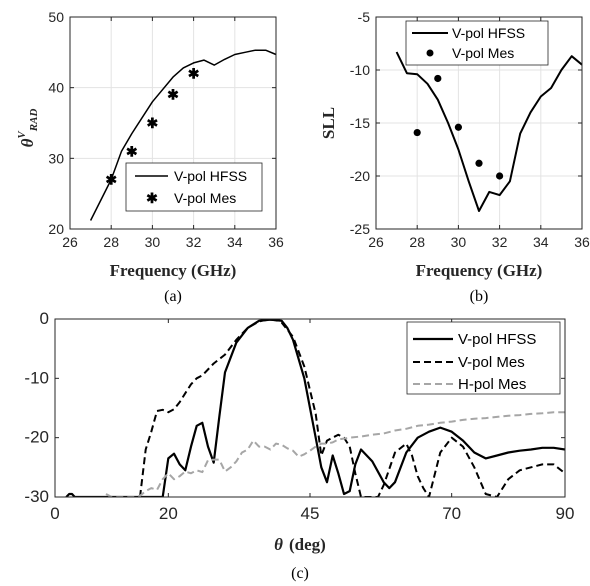  Describe the element at coordinates (44, 318) in the screenshot. I see `y-tick-label: 0` at that location.